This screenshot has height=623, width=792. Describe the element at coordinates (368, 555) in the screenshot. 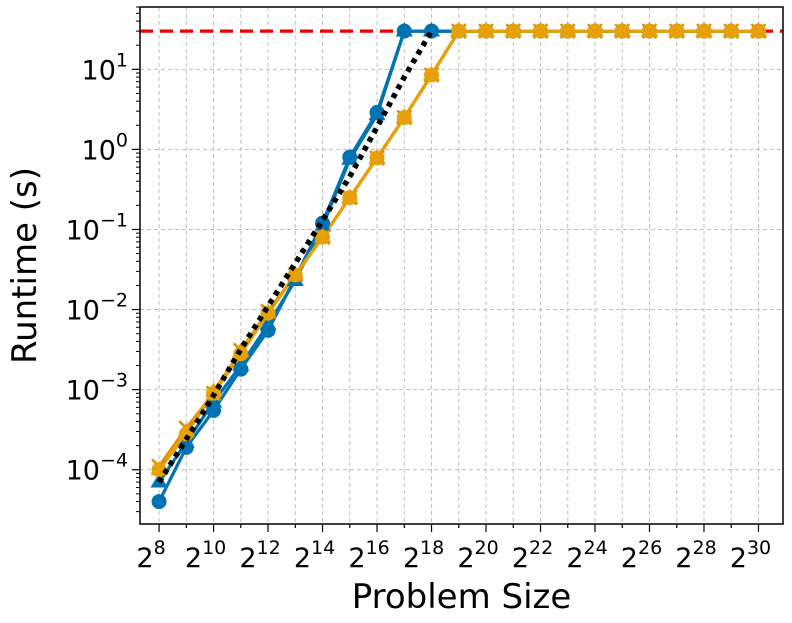

I see `x-tick-label: 216` at that location.